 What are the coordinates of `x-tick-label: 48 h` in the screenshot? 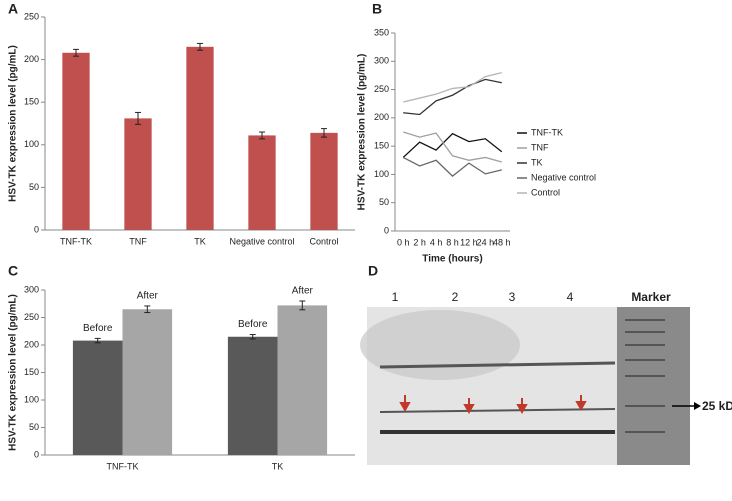 It's located at (502, 242).